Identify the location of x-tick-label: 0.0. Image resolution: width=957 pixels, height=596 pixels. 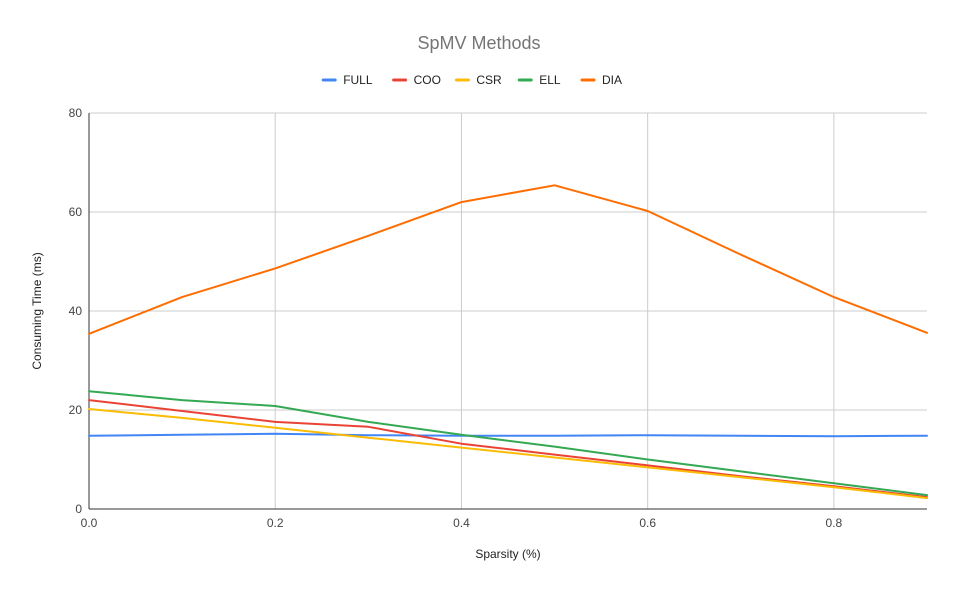
(89, 523).